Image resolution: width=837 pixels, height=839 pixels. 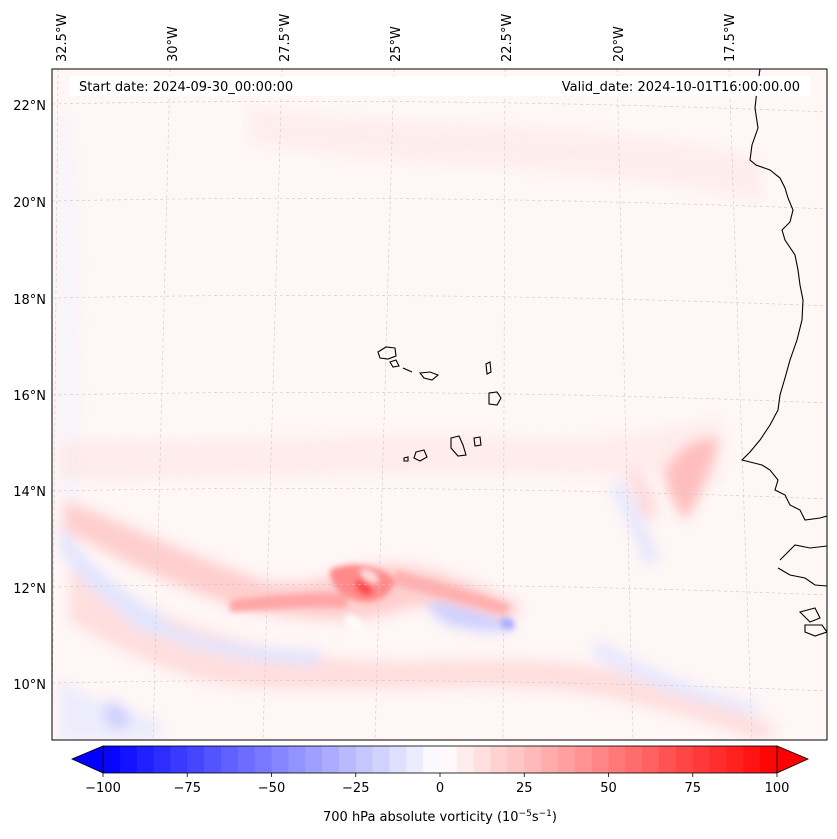 I want to click on colorbar-tick-label: −75, so click(x=187, y=788).